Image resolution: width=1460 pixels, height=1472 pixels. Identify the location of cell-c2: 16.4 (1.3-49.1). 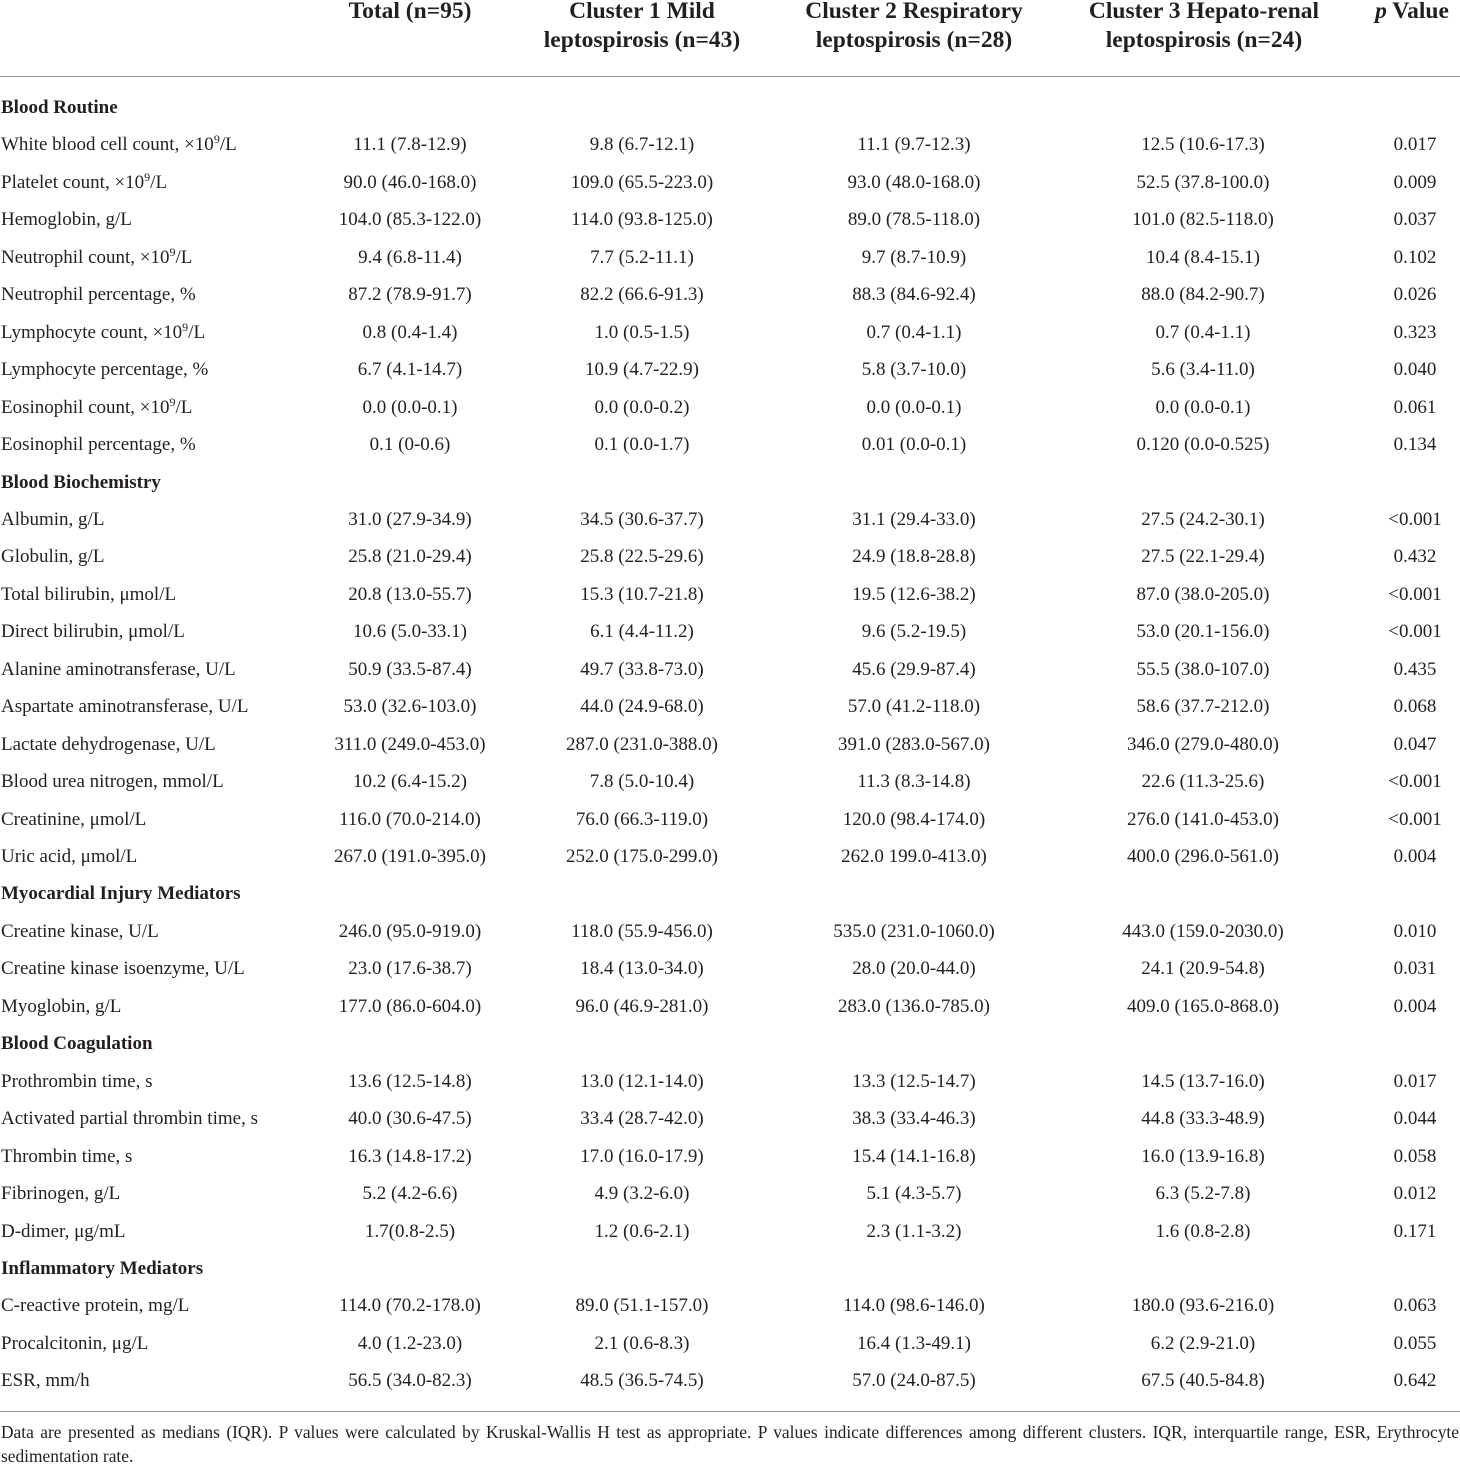
(914, 1343).